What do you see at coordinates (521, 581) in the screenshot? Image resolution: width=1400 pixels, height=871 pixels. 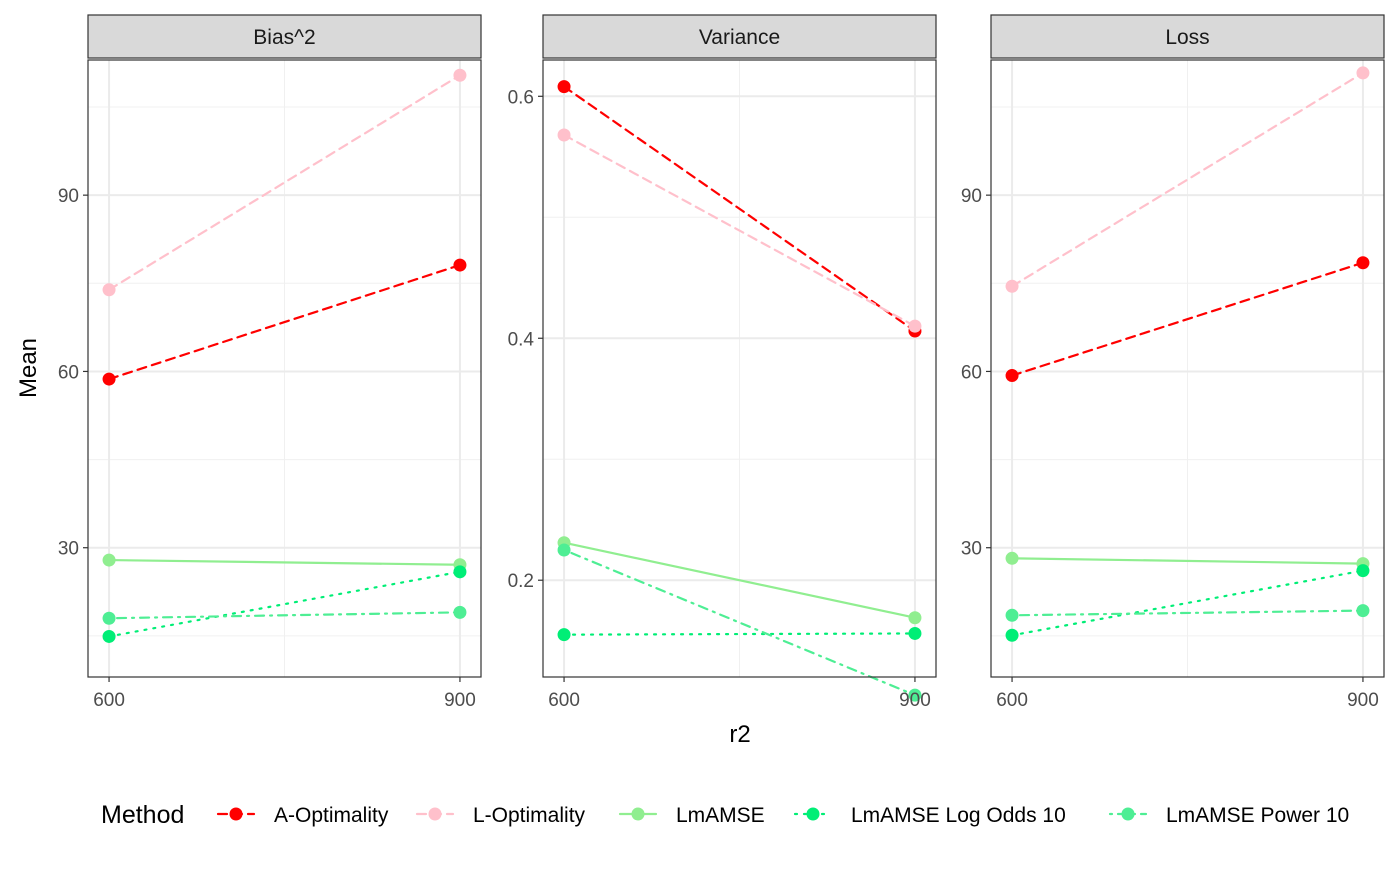 I see `y-tick-label: 0.2` at bounding box center [521, 581].